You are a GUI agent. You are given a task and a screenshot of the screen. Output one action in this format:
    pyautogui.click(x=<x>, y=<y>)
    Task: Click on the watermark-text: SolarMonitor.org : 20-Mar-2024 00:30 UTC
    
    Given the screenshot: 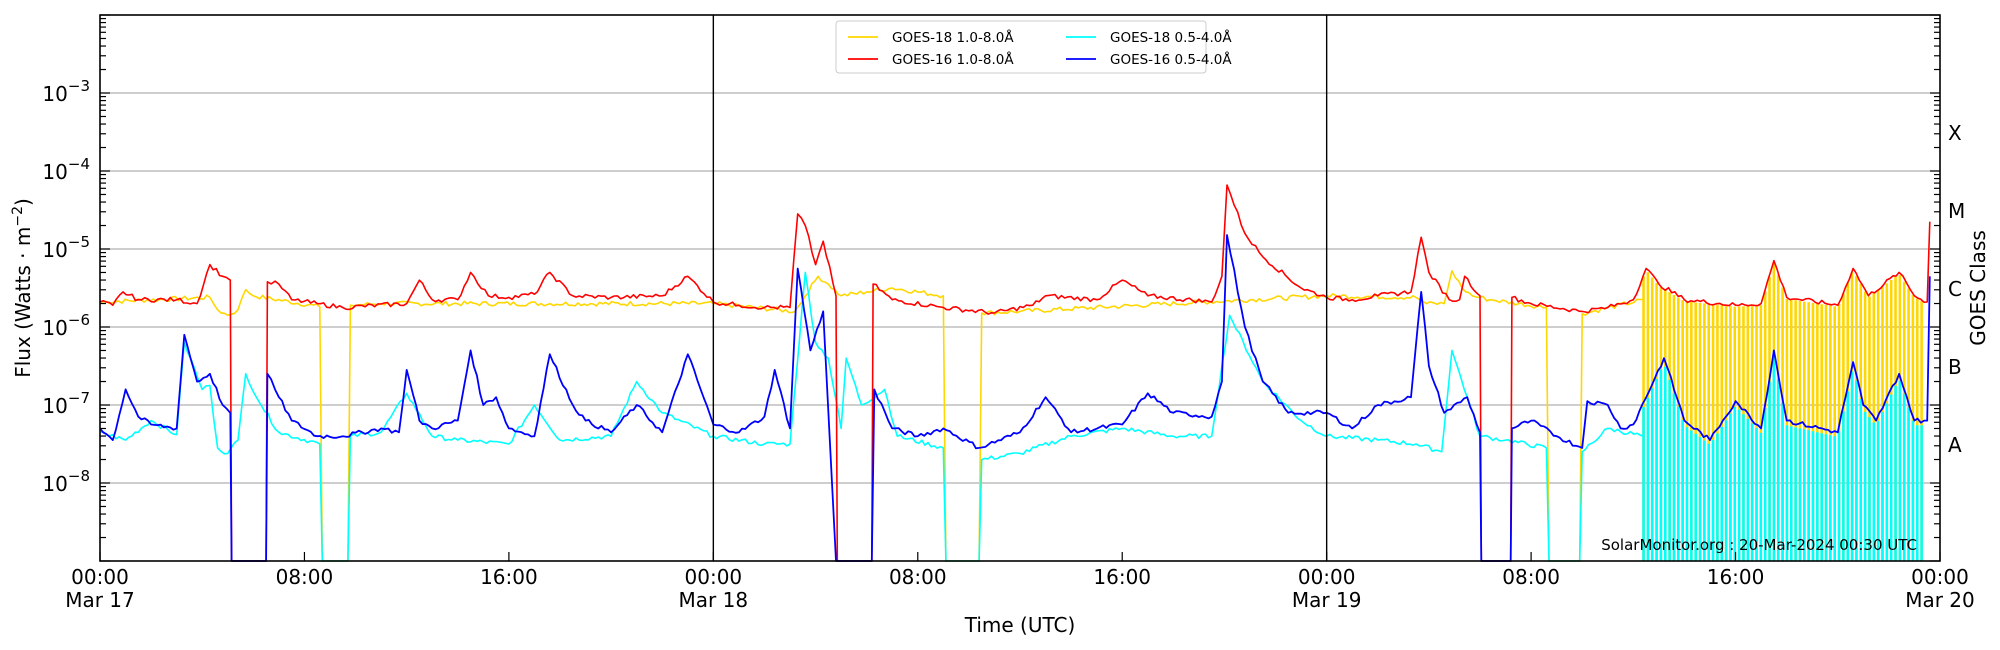 What is the action you would take?
    pyautogui.click(x=1759, y=545)
    